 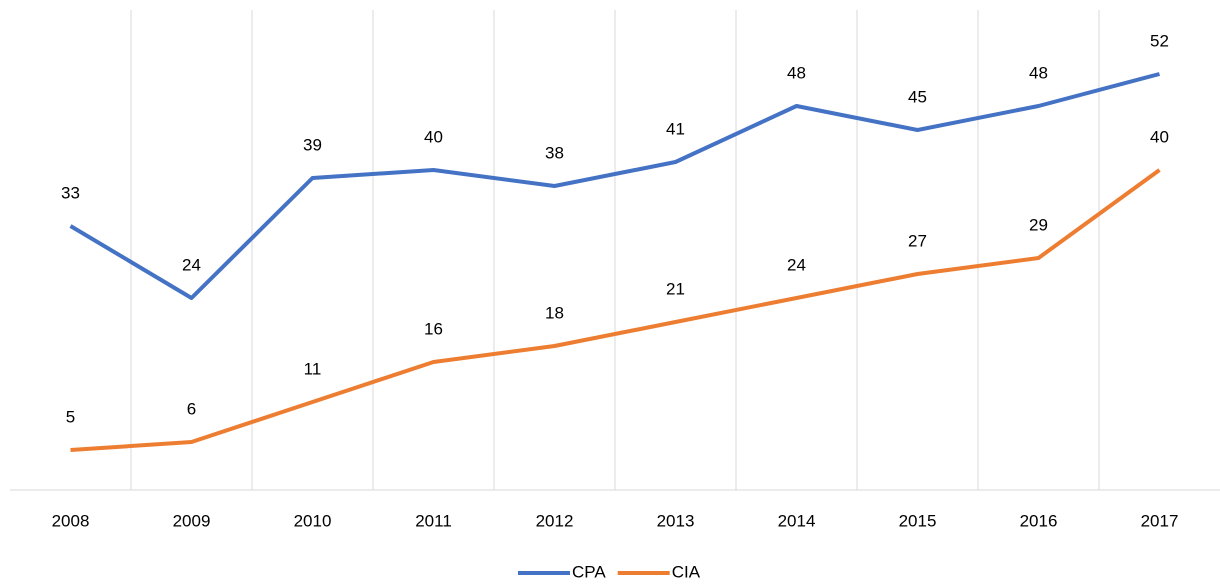 What do you see at coordinates (433, 520) in the screenshot?
I see `x-tick-label: 2011` at bounding box center [433, 520].